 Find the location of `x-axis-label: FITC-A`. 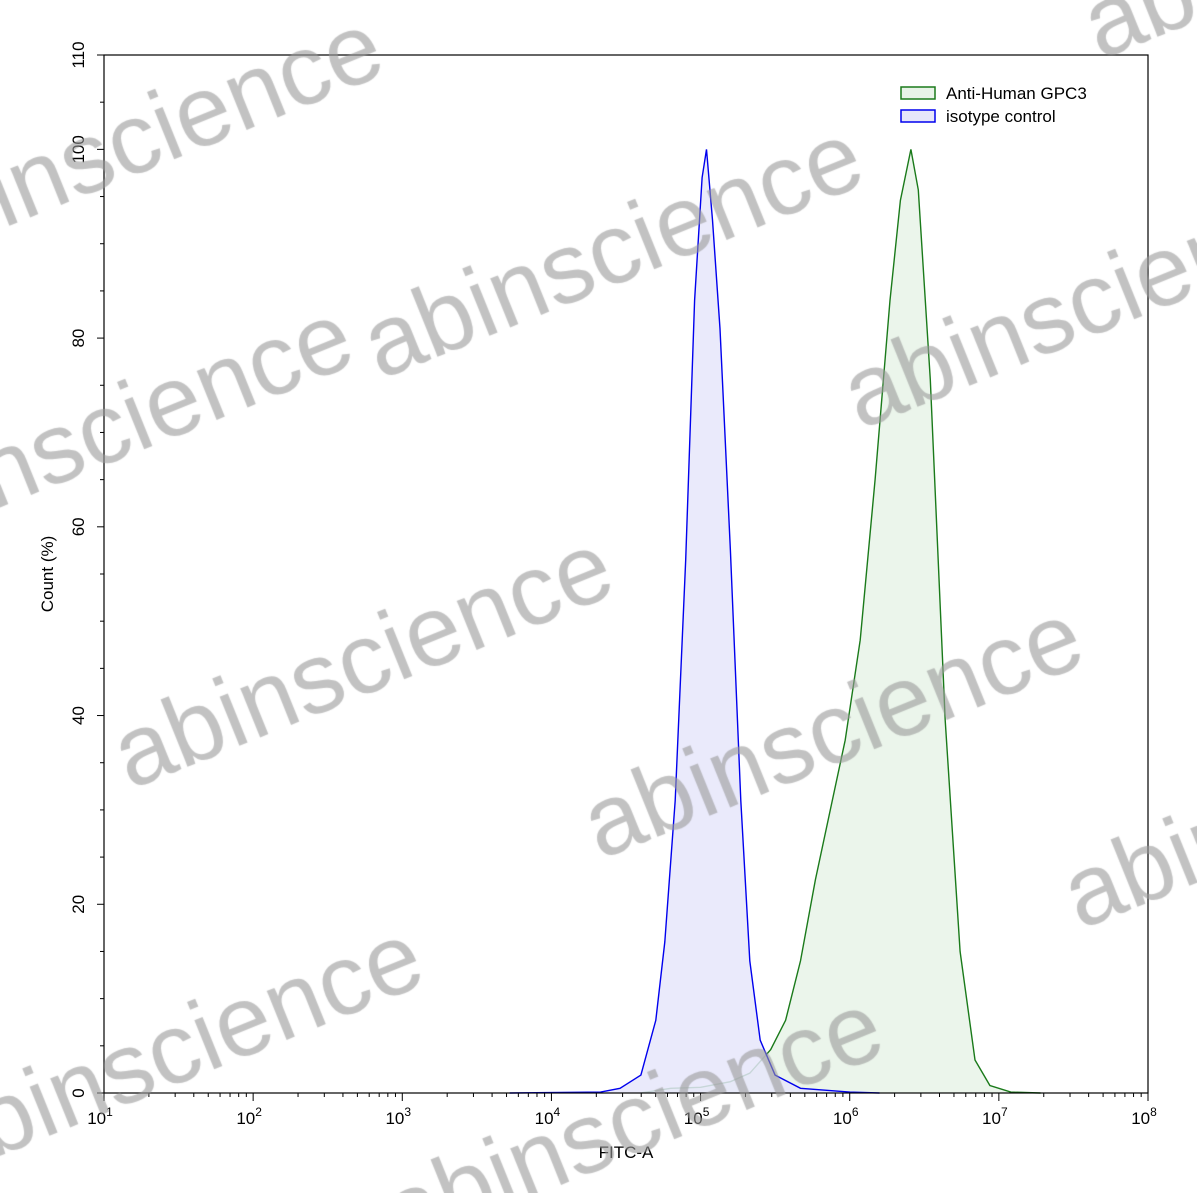

x-axis-label: FITC-A is located at coordinates (626, 1152).